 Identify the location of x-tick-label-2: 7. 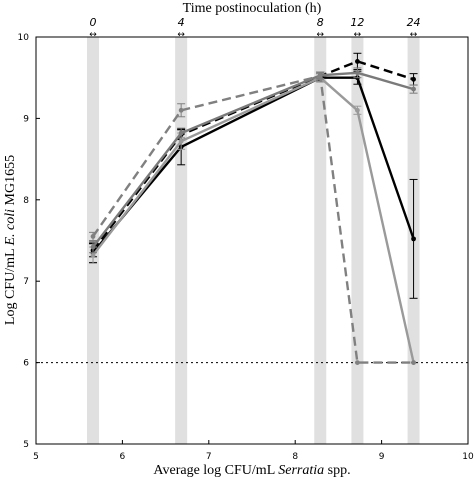
(209, 457).